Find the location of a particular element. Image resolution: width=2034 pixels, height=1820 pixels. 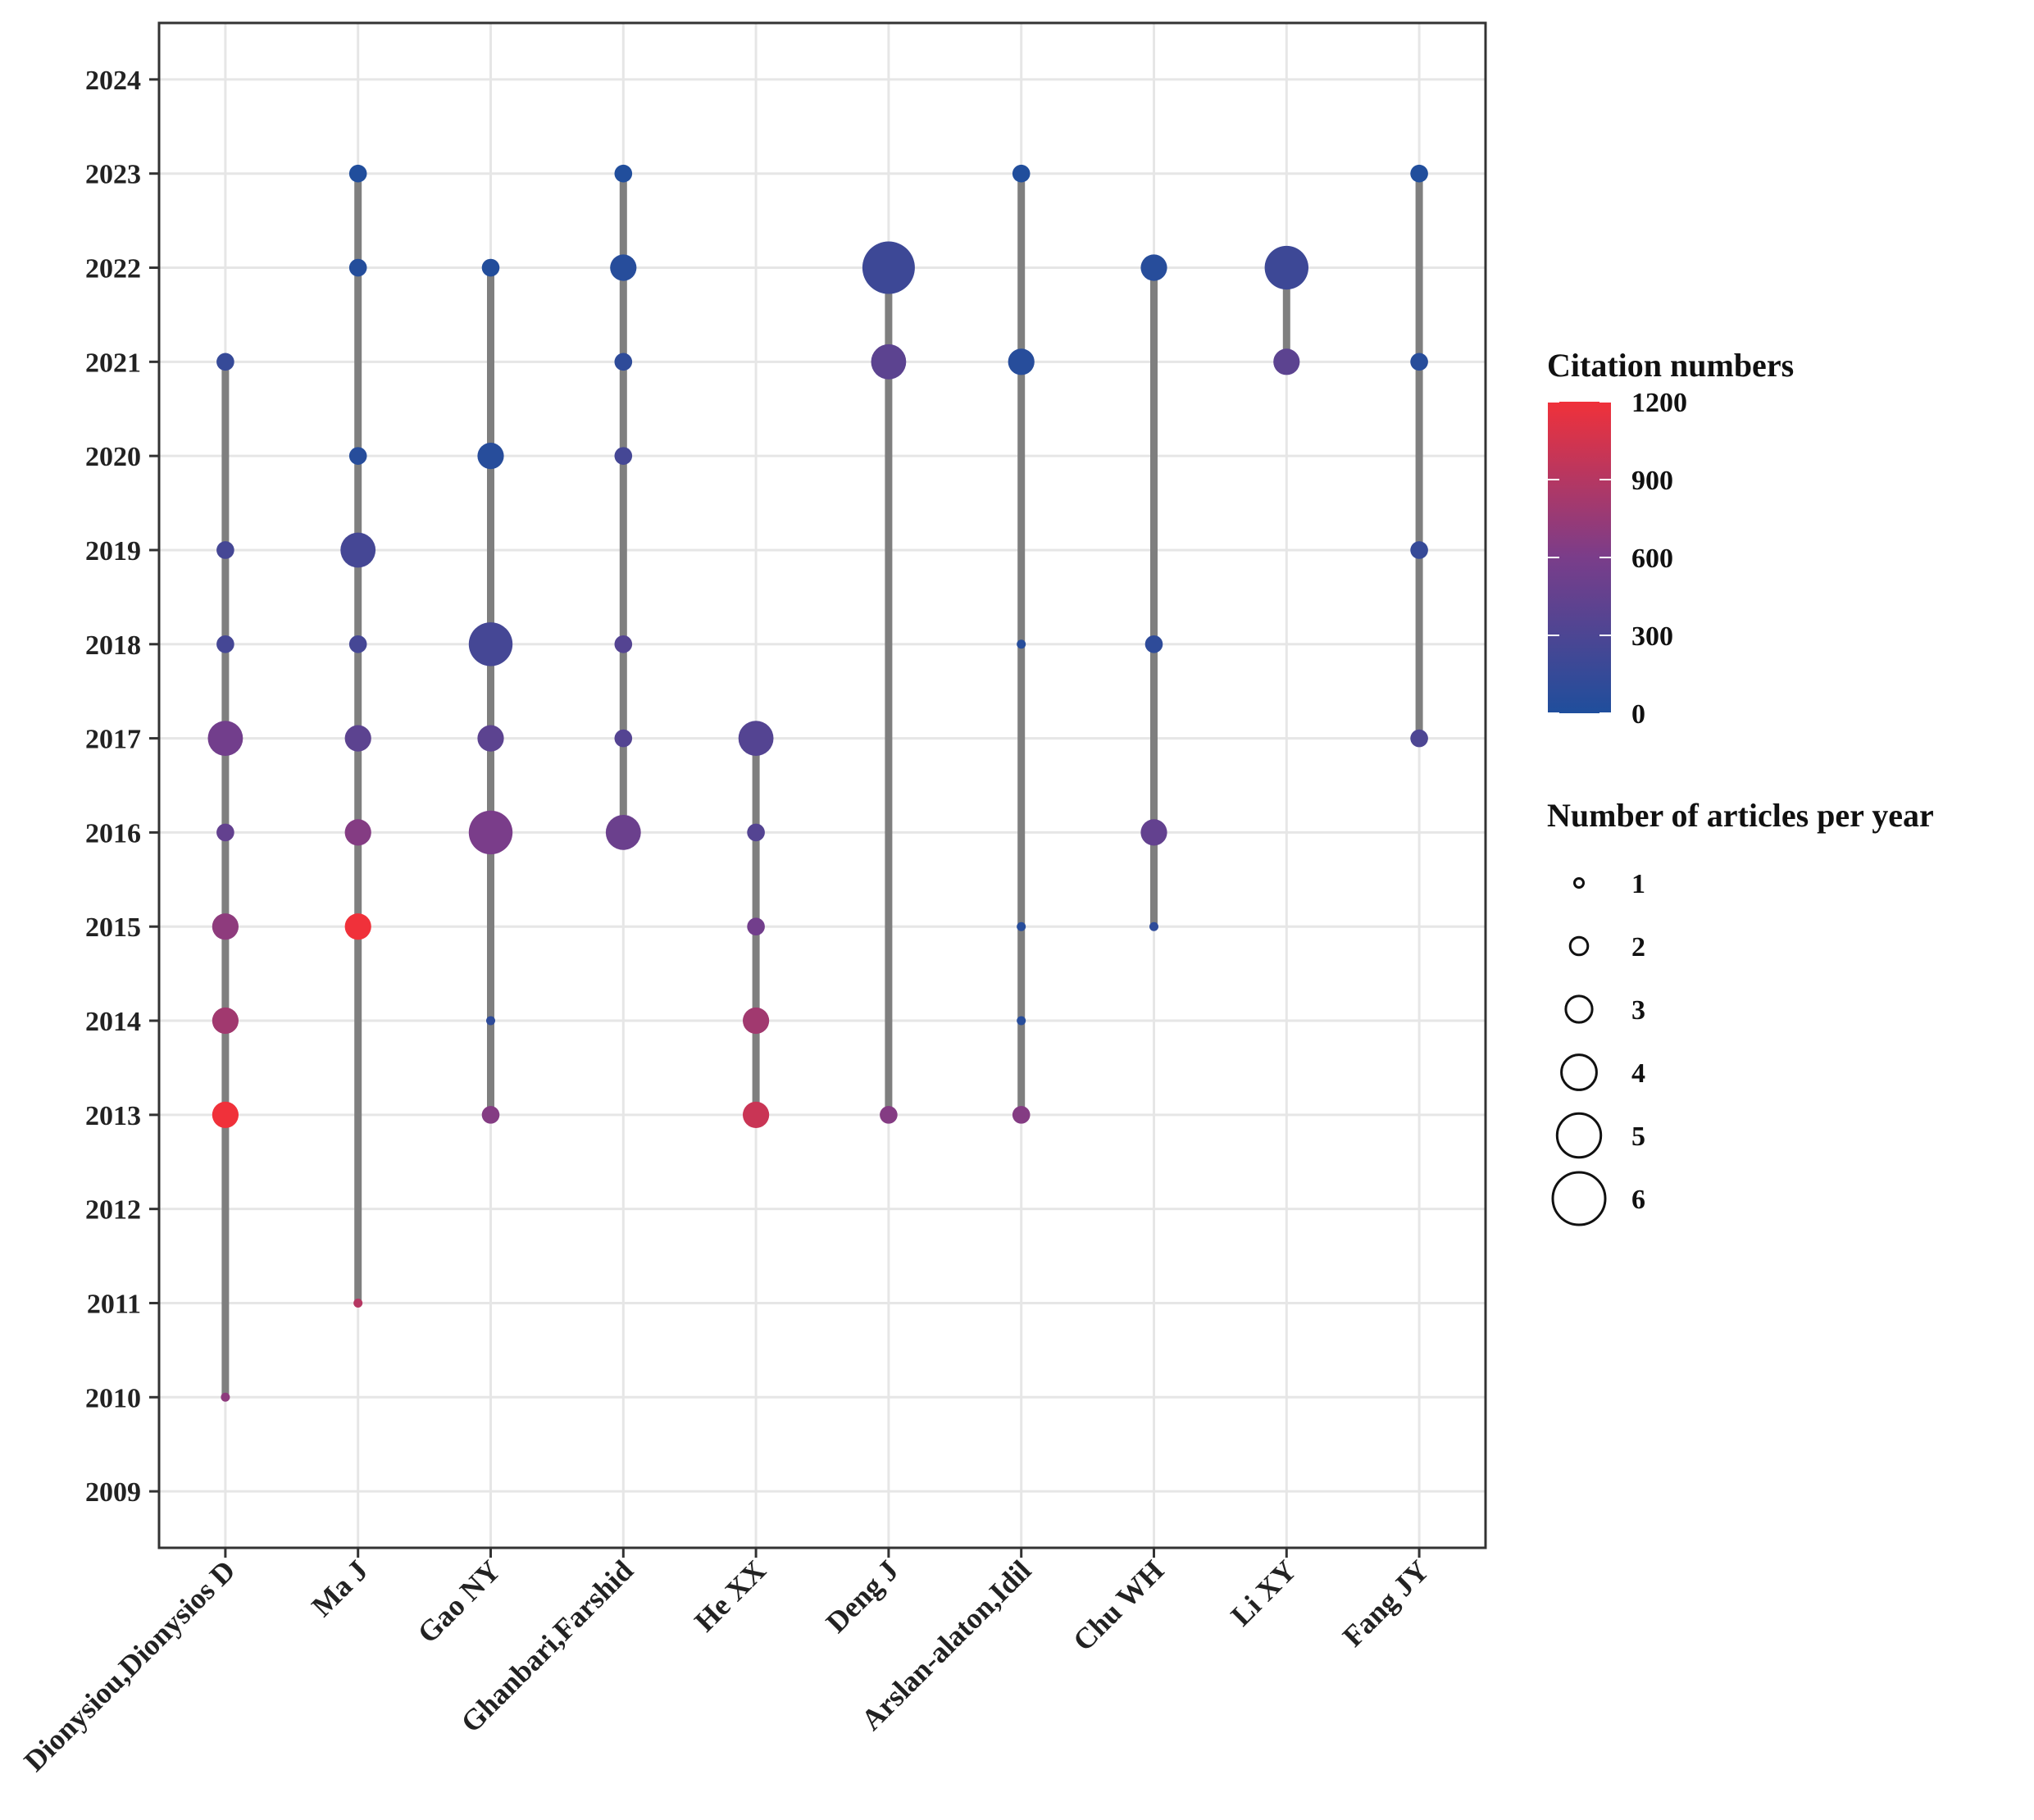

color-legend-title: Citation numbers is located at coordinates (1670, 365).